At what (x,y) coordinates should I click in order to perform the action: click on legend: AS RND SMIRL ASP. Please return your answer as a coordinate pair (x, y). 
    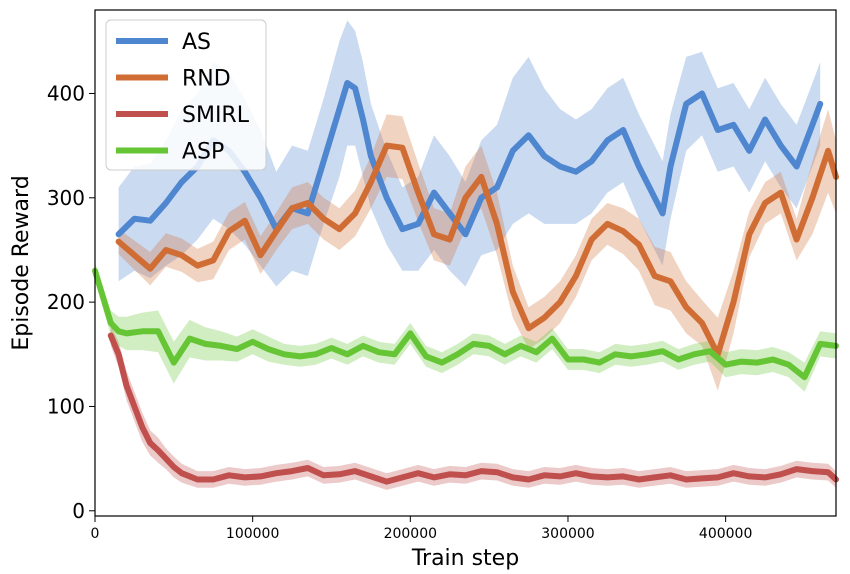
    Looking at the image, I should click on (186, 95).